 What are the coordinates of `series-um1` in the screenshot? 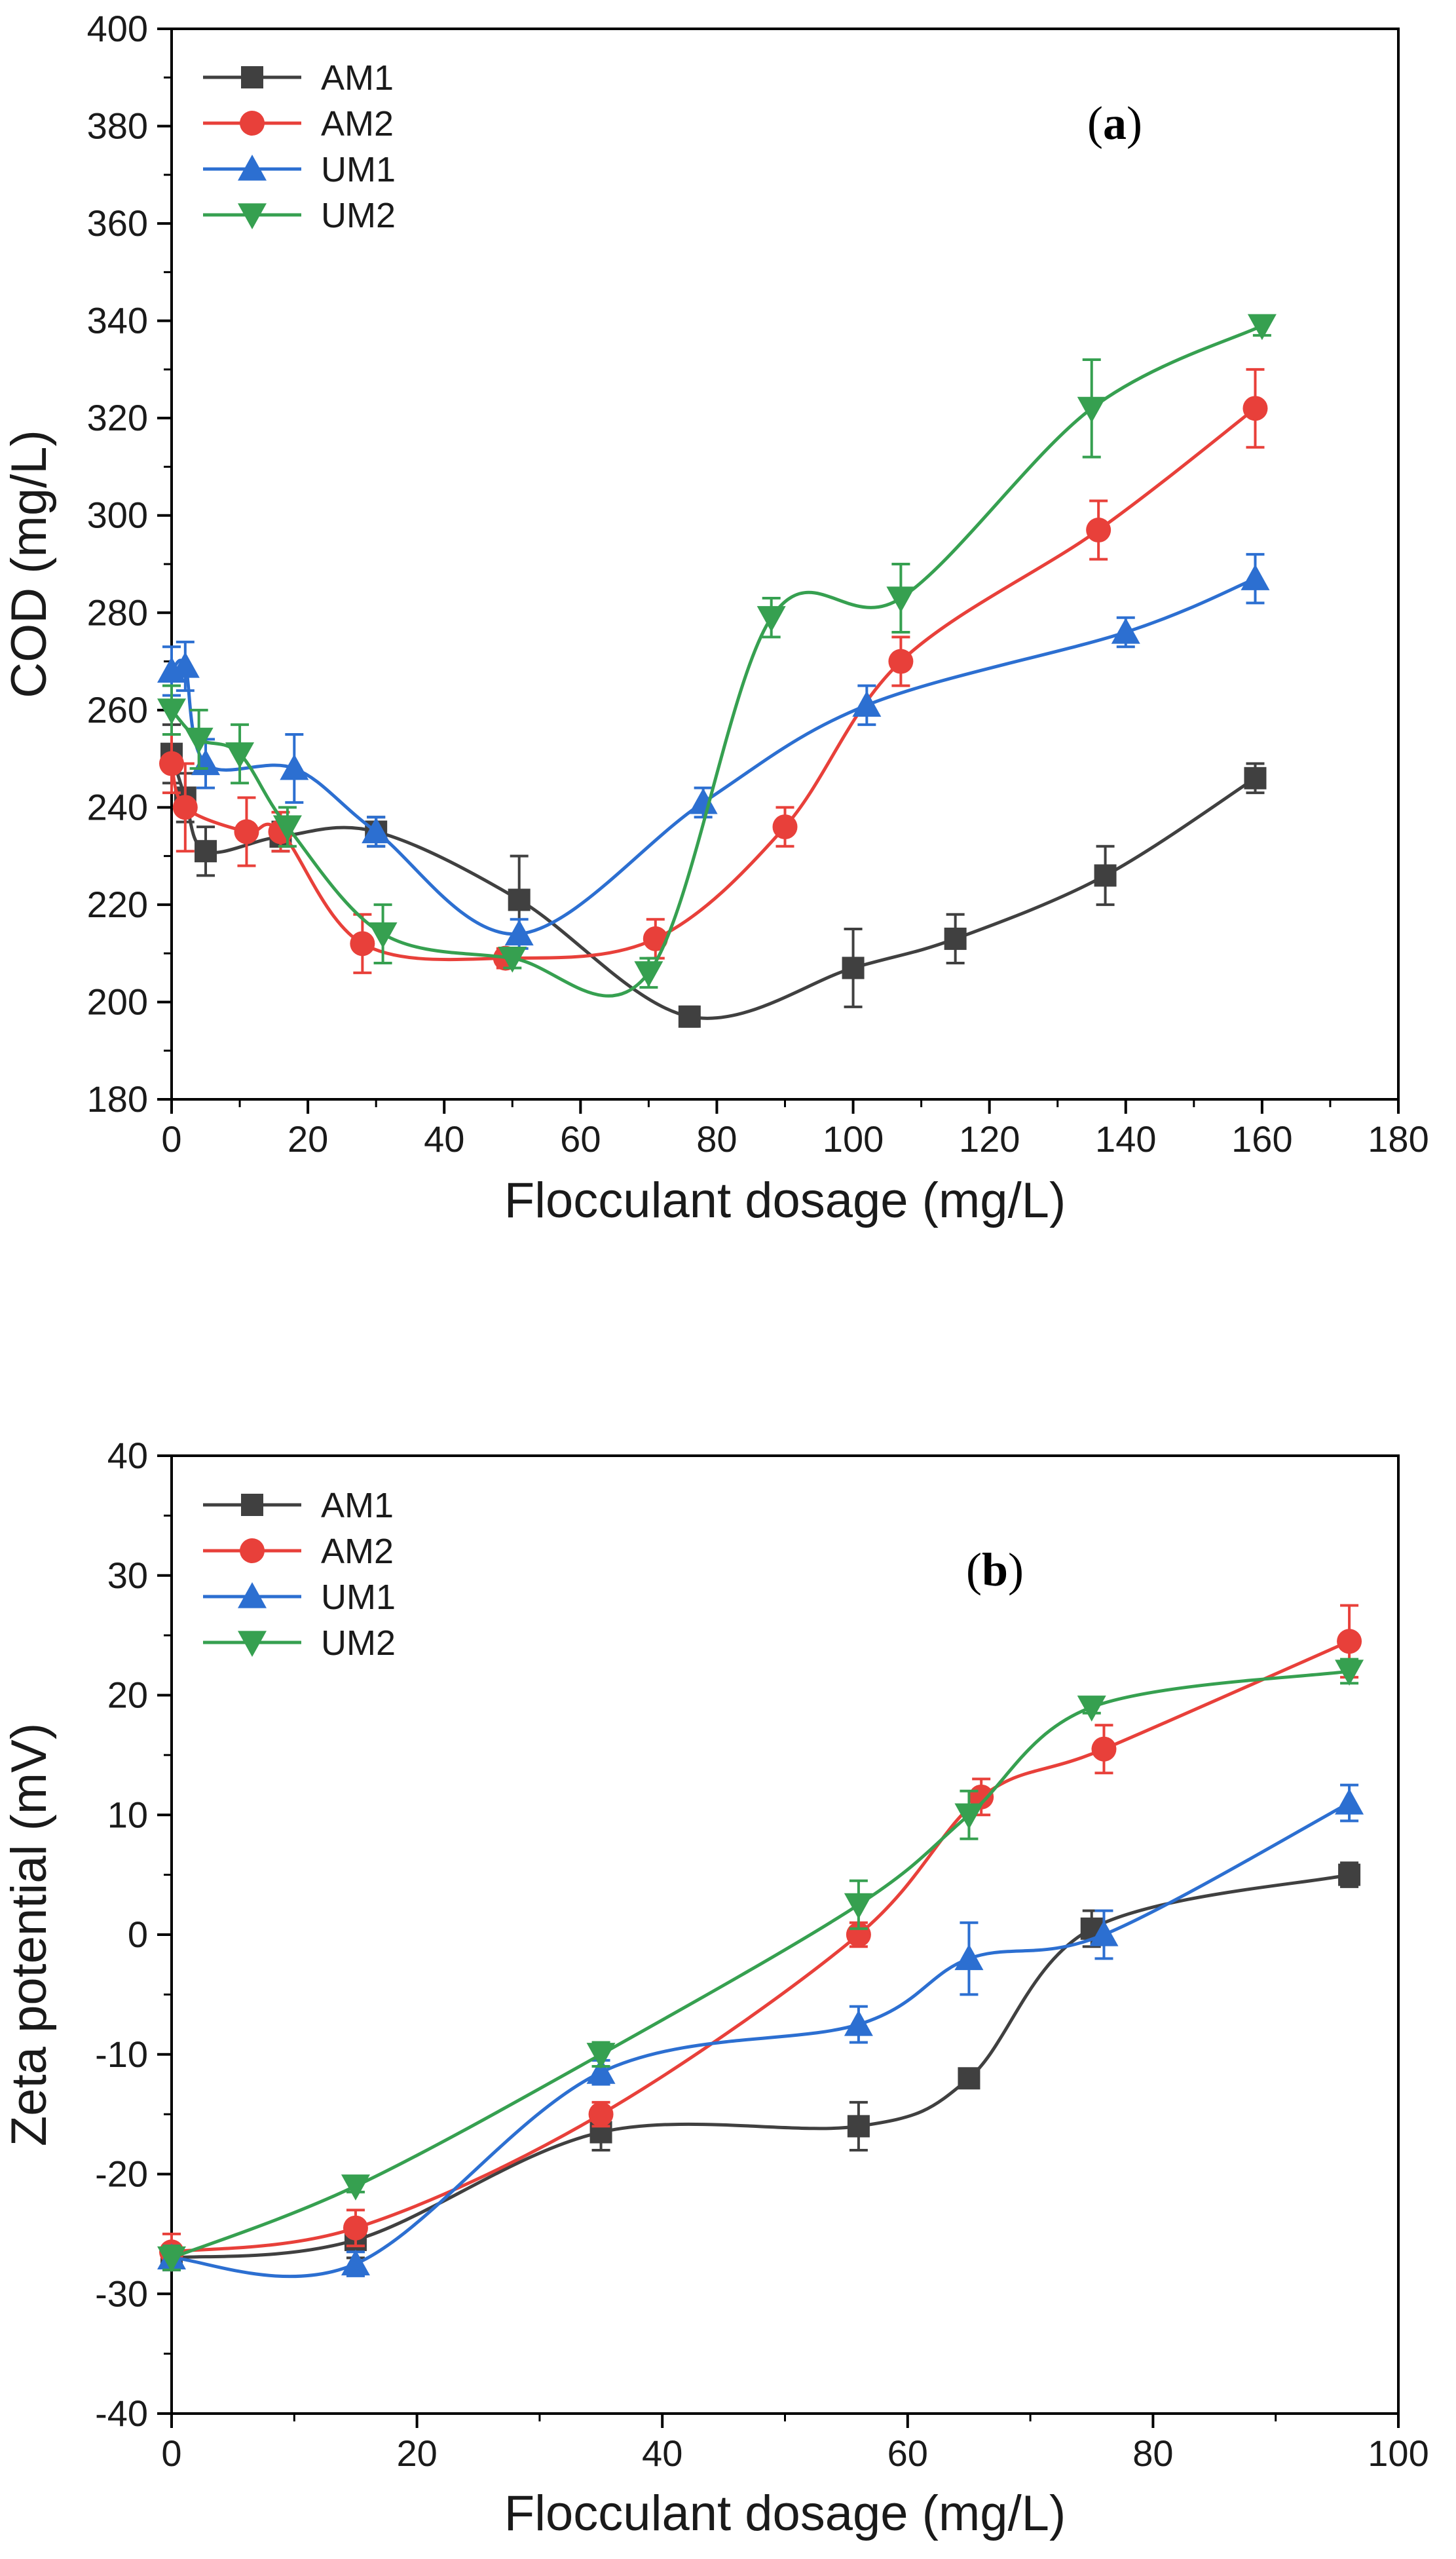 It's located at (713, 751).